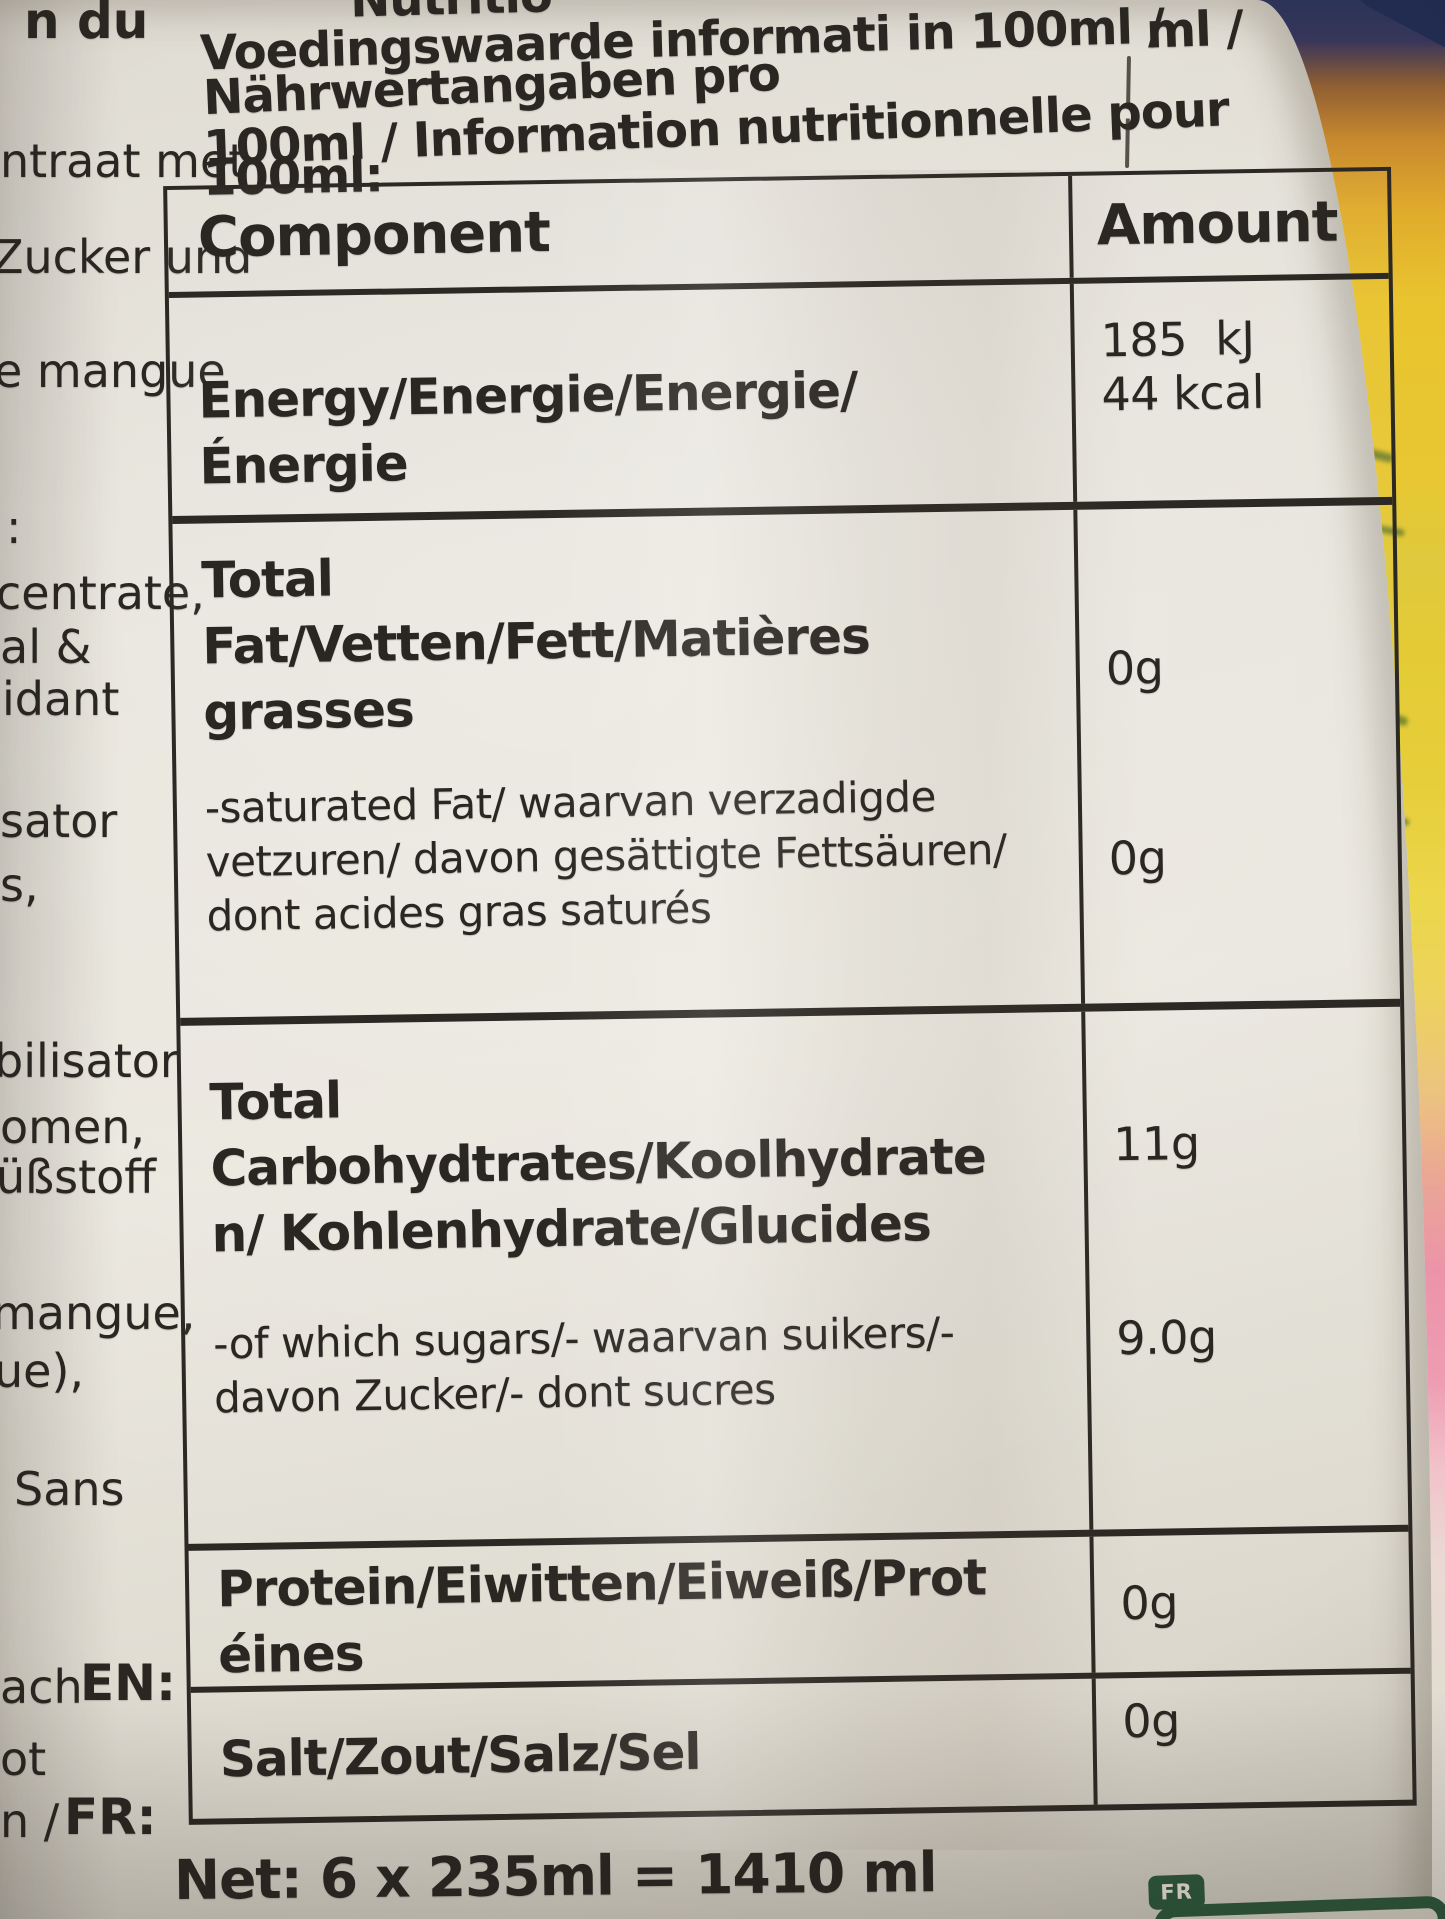  What do you see at coordinates (1246, 1268) in the screenshot?
I see `carbohydrates-amount-cell: 11g 9.0g` at bounding box center [1246, 1268].